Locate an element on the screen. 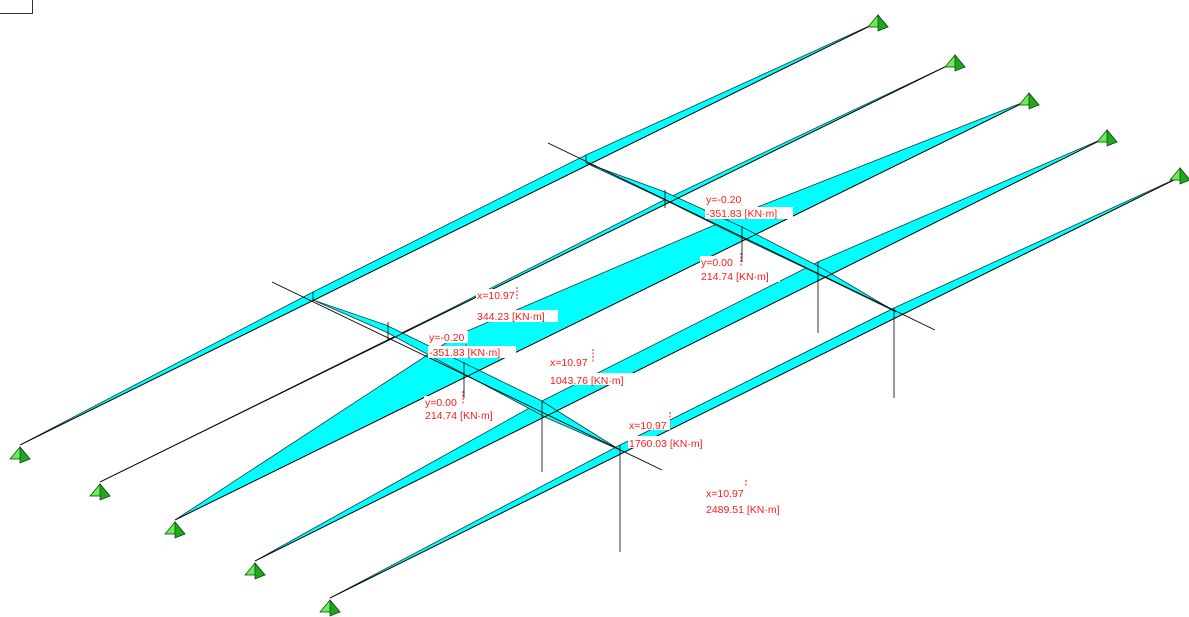  cross-beam-1-label-top: y=-0.20 -351.83 [KN·m] is located at coordinates (472, 345).